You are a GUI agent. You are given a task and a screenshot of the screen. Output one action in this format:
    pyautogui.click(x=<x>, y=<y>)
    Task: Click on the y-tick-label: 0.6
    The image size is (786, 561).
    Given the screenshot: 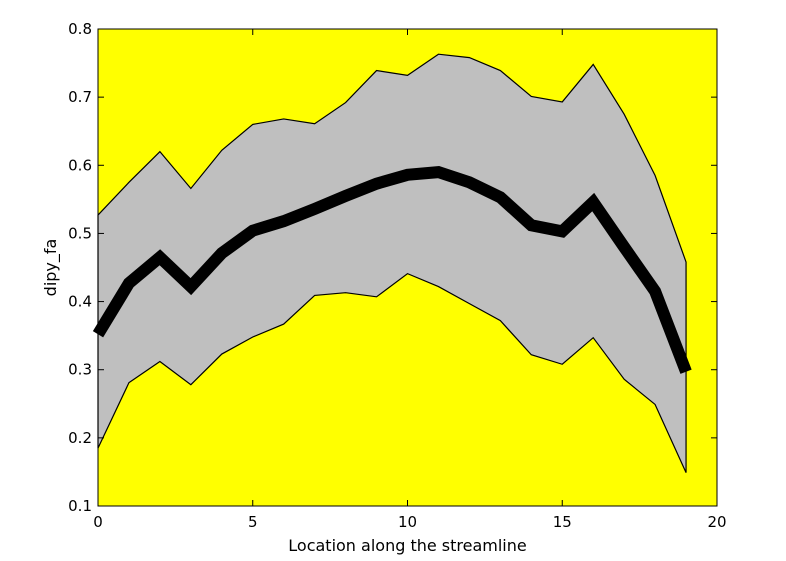 What is the action you would take?
    pyautogui.click(x=80, y=165)
    